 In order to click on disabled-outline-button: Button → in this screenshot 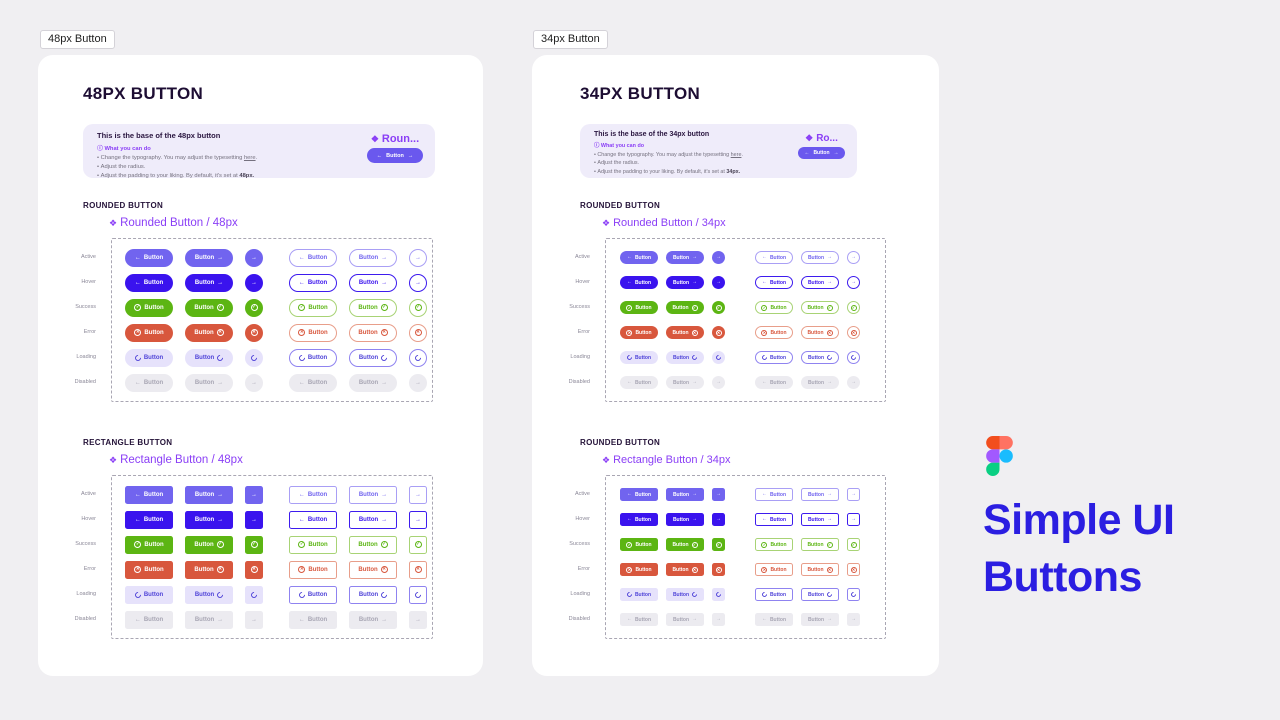, I will do `click(373, 382)`.